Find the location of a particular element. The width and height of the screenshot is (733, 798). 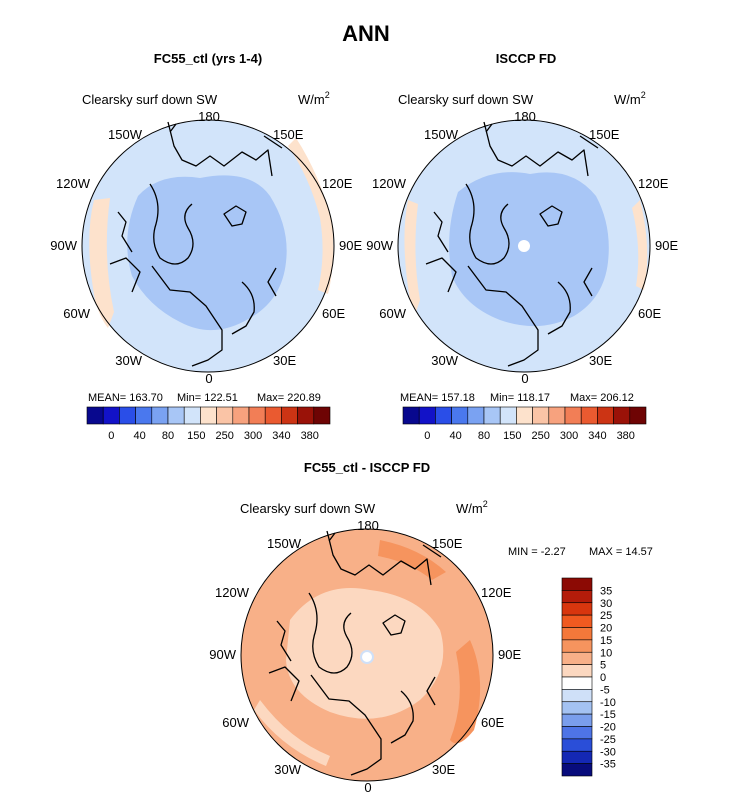

colorbar-tick-label: 20 is located at coordinates (606, 629).